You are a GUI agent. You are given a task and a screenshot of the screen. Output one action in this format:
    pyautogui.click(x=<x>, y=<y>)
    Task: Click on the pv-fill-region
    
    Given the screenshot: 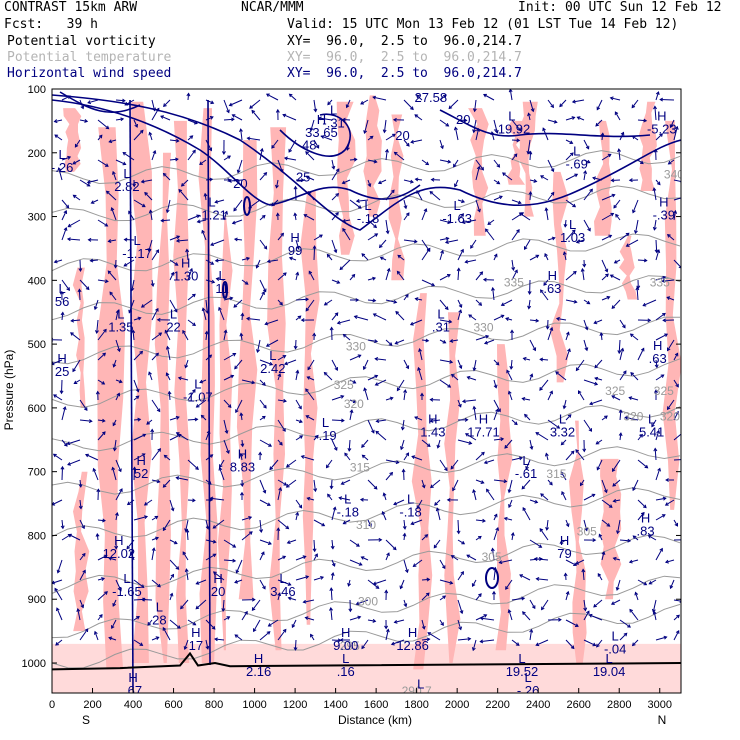 What is the action you would take?
    pyautogui.click(x=504, y=497)
    